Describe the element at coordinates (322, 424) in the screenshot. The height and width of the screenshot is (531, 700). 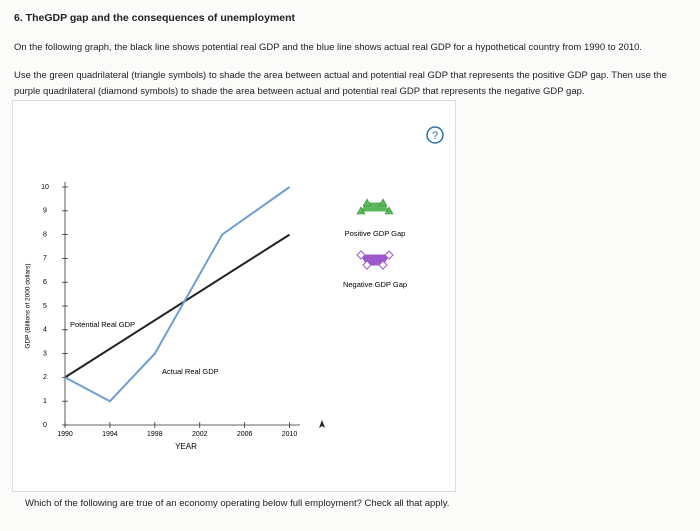
I see `axis-arrow` at that location.